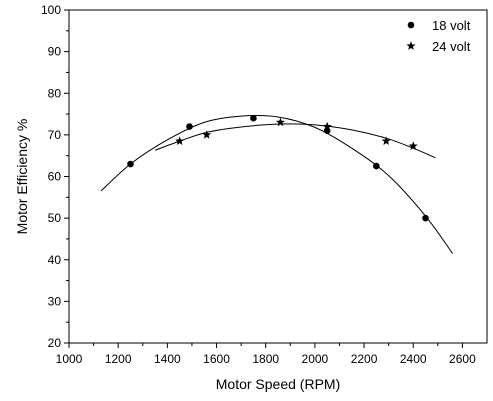 Image resolution: width=493 pixels, height=401 pixels. I want to click on x-tick-label: 2400, so click(413, 359).